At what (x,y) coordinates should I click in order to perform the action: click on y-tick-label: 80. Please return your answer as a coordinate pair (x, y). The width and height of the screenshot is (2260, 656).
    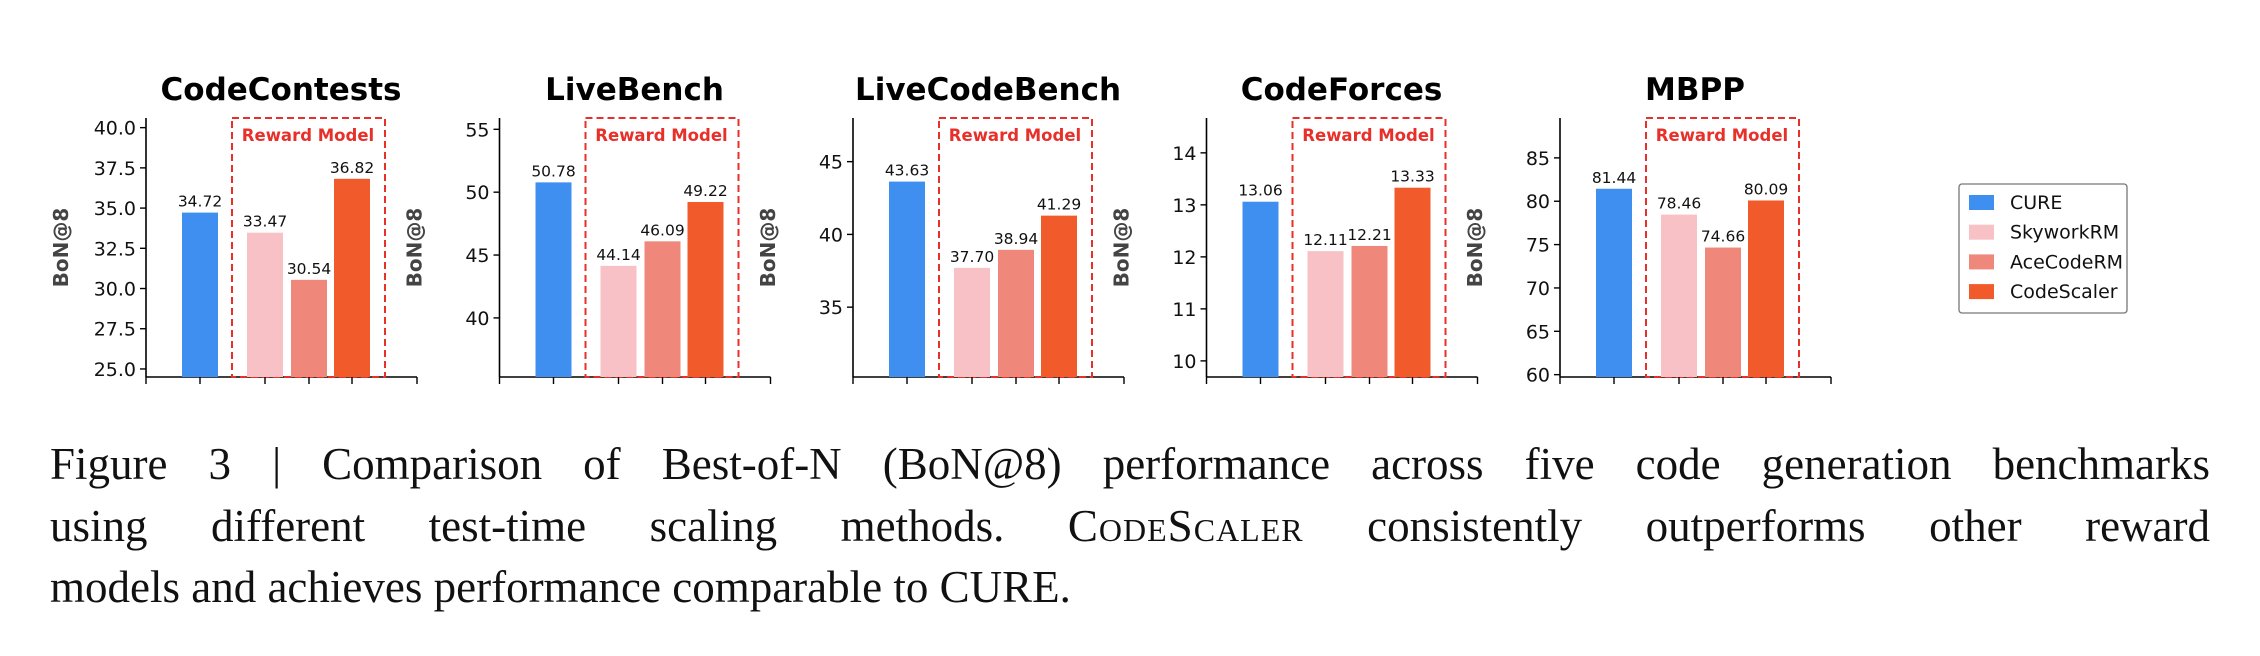
    Looking at the image, I should click on (1538, 202).